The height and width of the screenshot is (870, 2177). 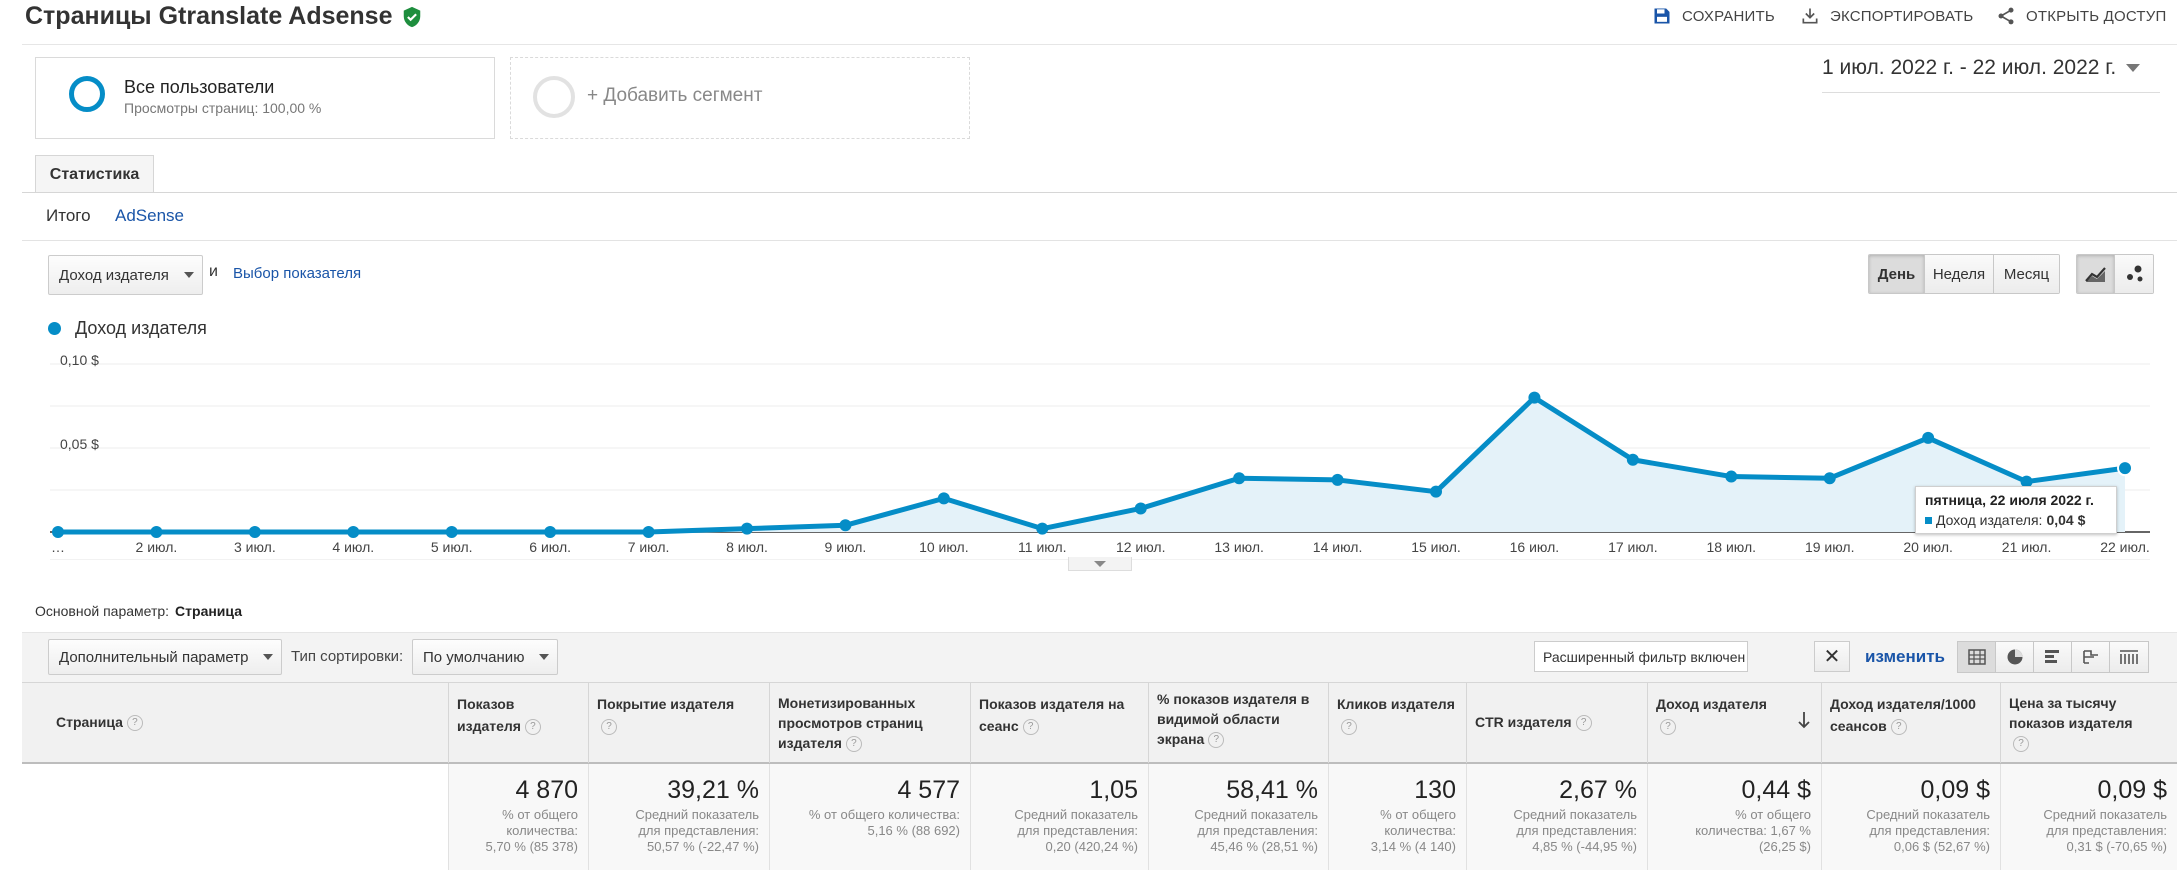 What do you see at coordinates (2081, 16) in the screenshot?
I see `share-button: ОТКРЫТЬ ДОСТУП` at bounding box center [2081, 16].